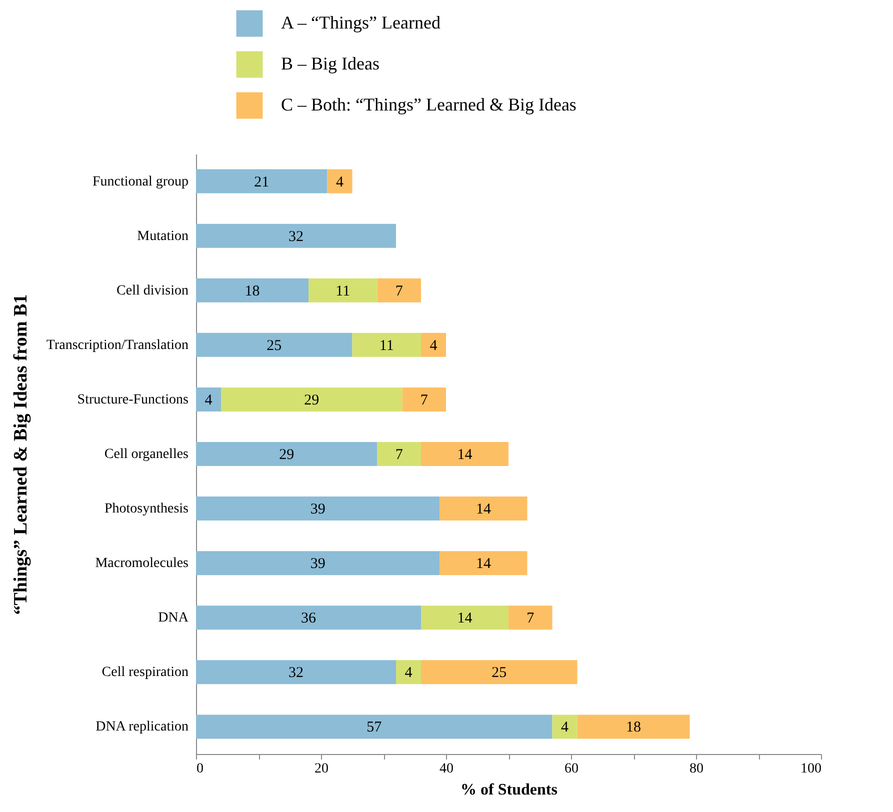 The height and width of the screenshot is (812, 893). What do you see at coordinates (200, 769) in the screenshot?
I see `x-tick-label: 0` at bounding box center [200, 769].